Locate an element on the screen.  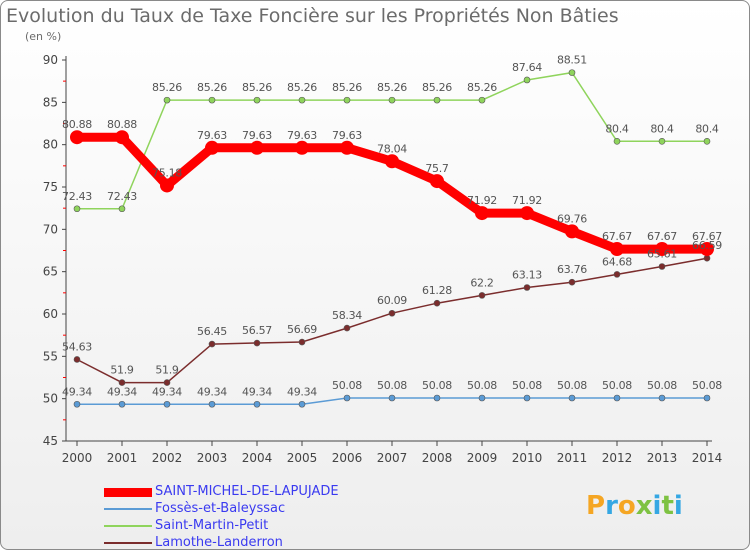
x-tick-label: 2013 is located at coordinates (662, 458).